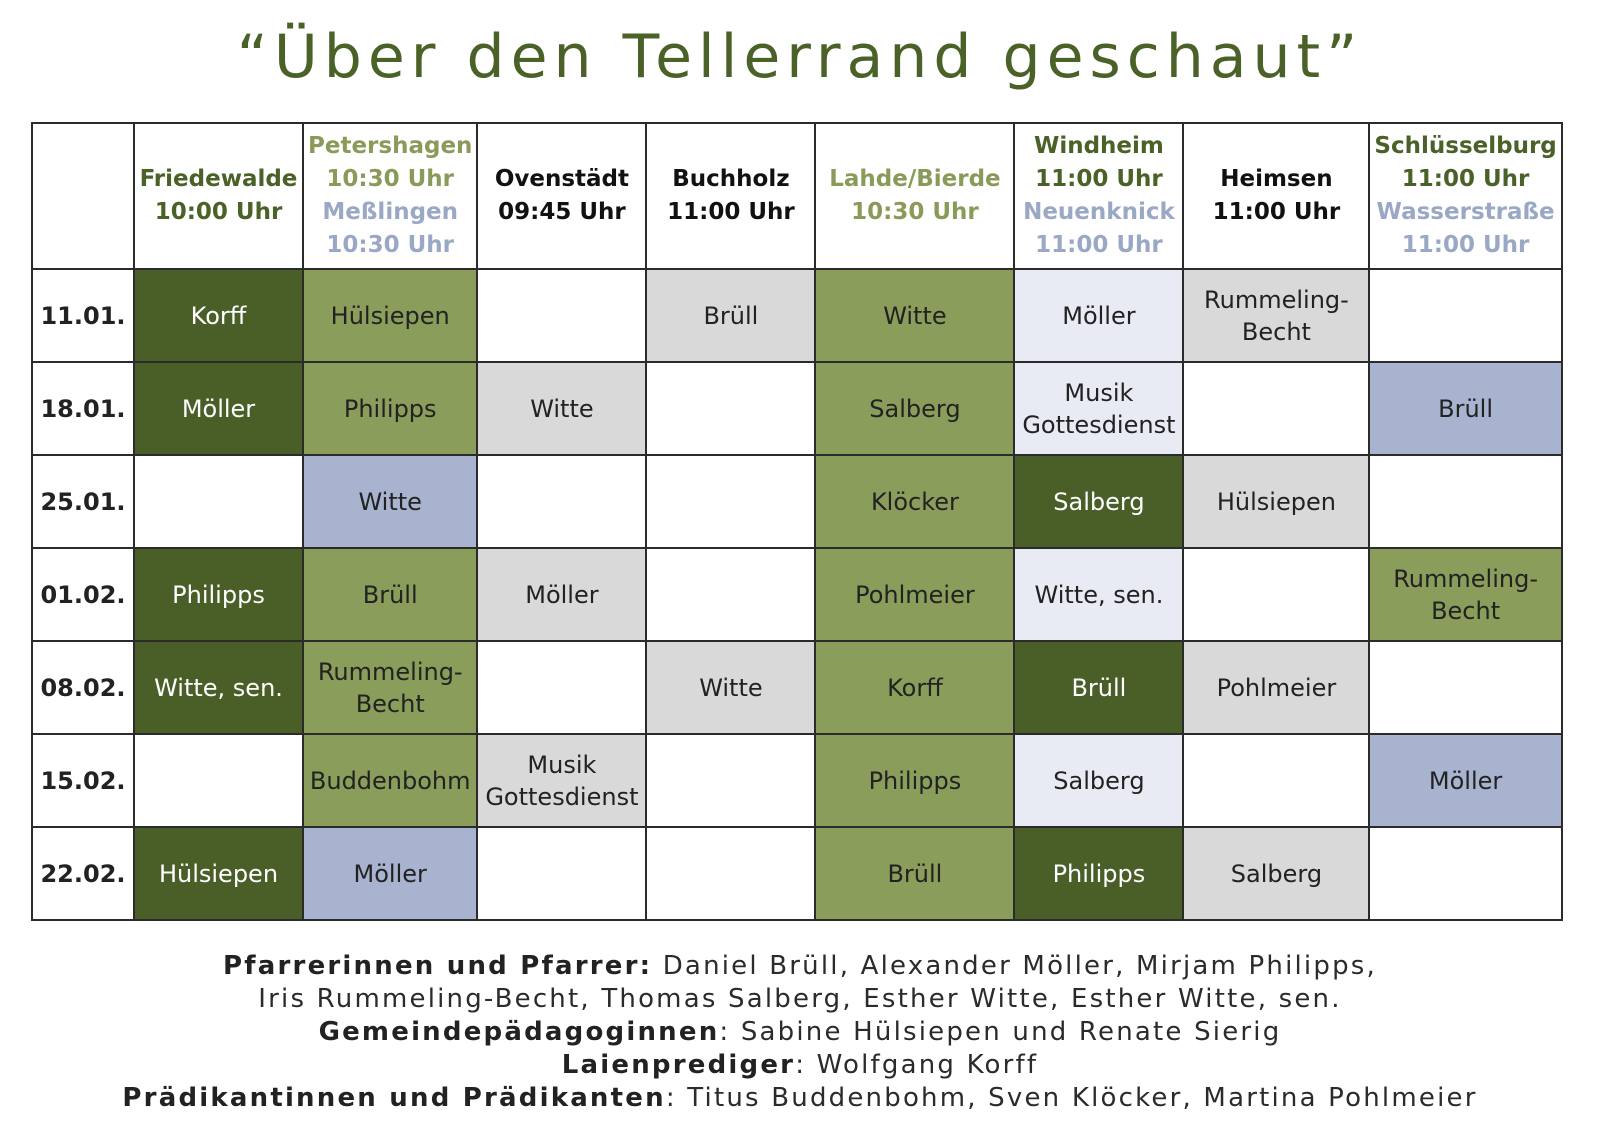 This screenshot has height=1140, width=1600. I want to click on column-header: Friedewalde 10:00 Uhr, so click(218, 196).